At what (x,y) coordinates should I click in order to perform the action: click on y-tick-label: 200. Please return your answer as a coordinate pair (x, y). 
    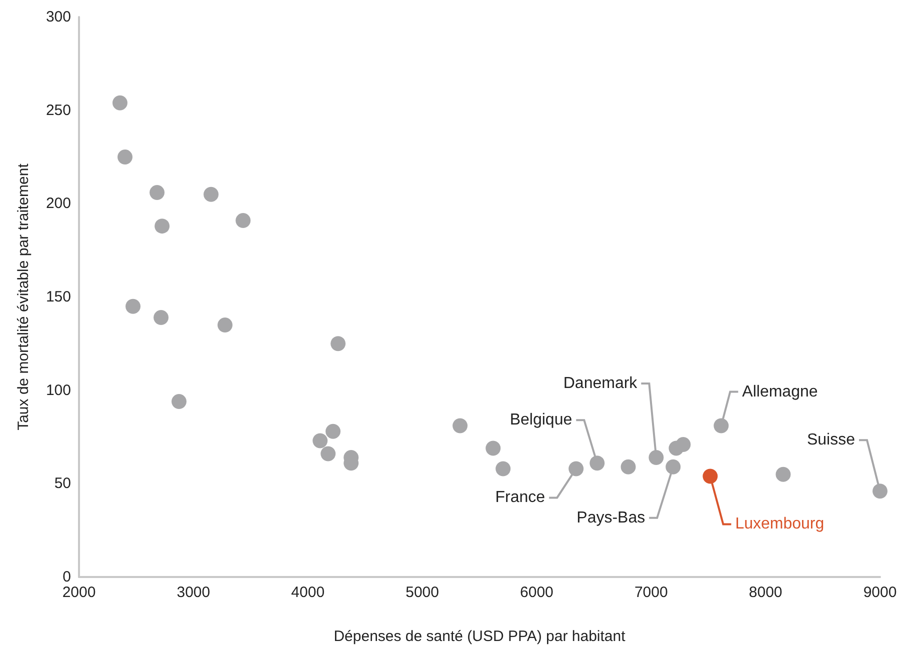
    Looking at the image, I should click on (58, 203).